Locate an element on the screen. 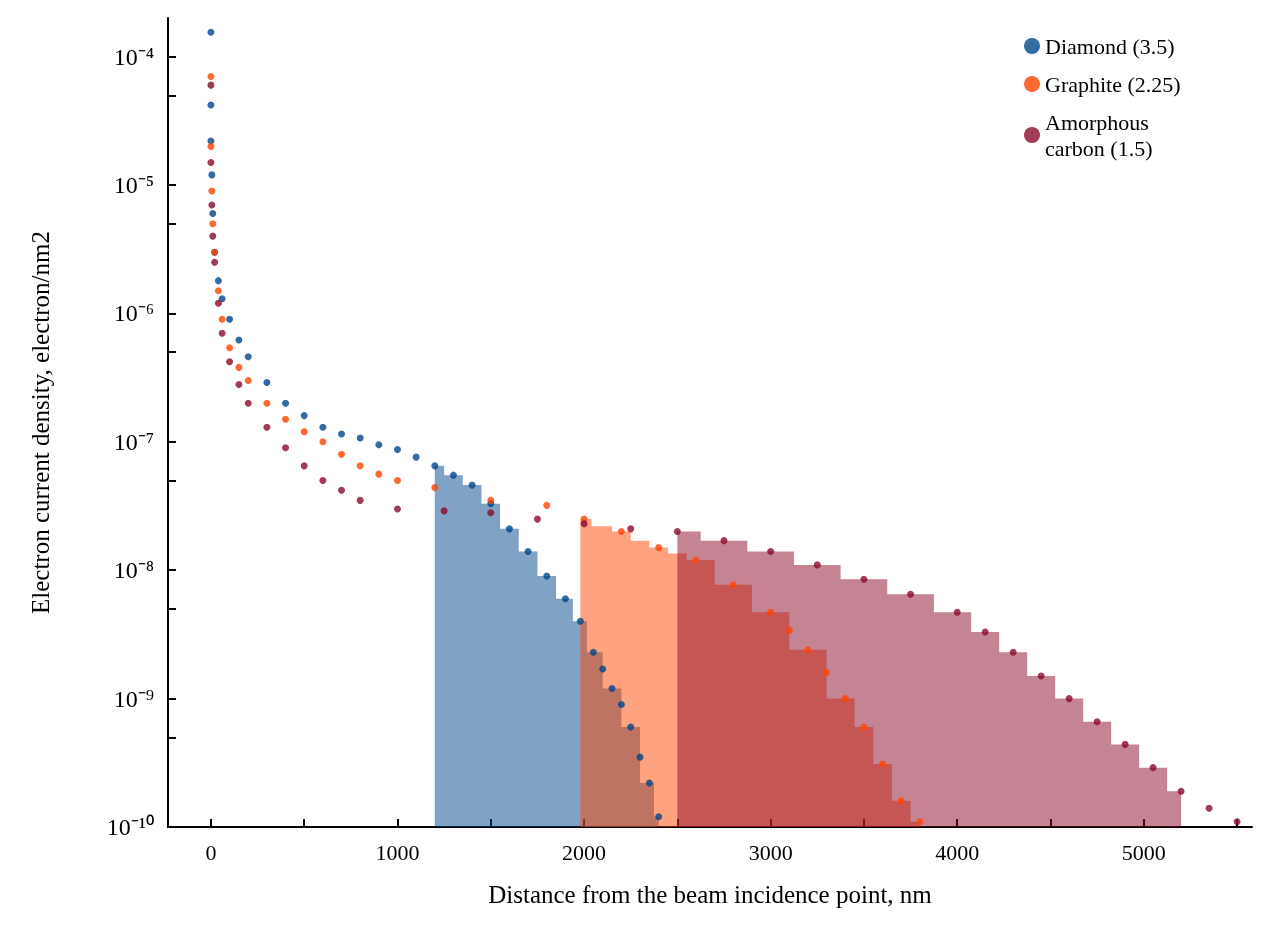 This screenshot has width=1268, height=944. x-tick-label: 1000 is located at coordinates (397, 852).